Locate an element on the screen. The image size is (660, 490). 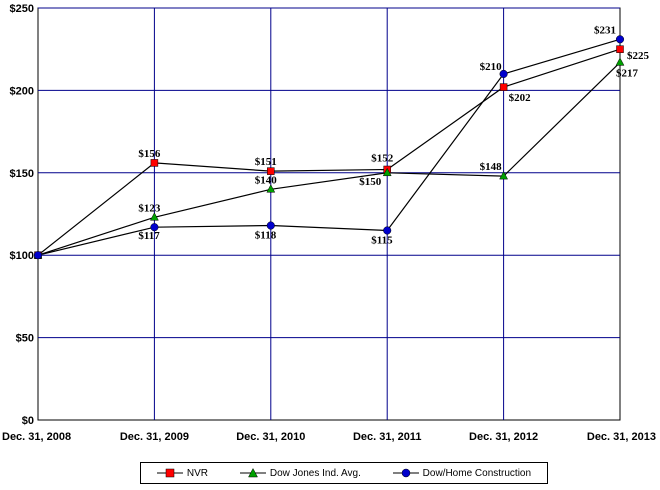
data-label: $150 is located at coordinates (370, 182).